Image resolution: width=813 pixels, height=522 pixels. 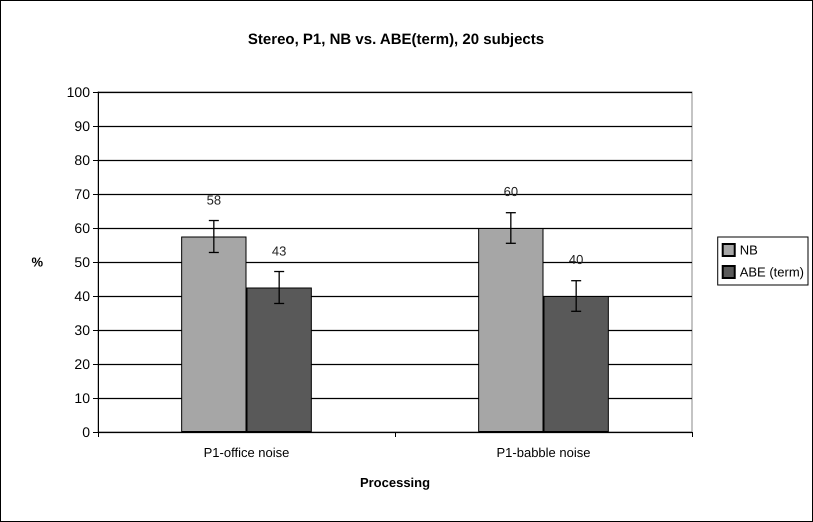 I want to click on y-tick-label: 80, so click(x=82, y=160).